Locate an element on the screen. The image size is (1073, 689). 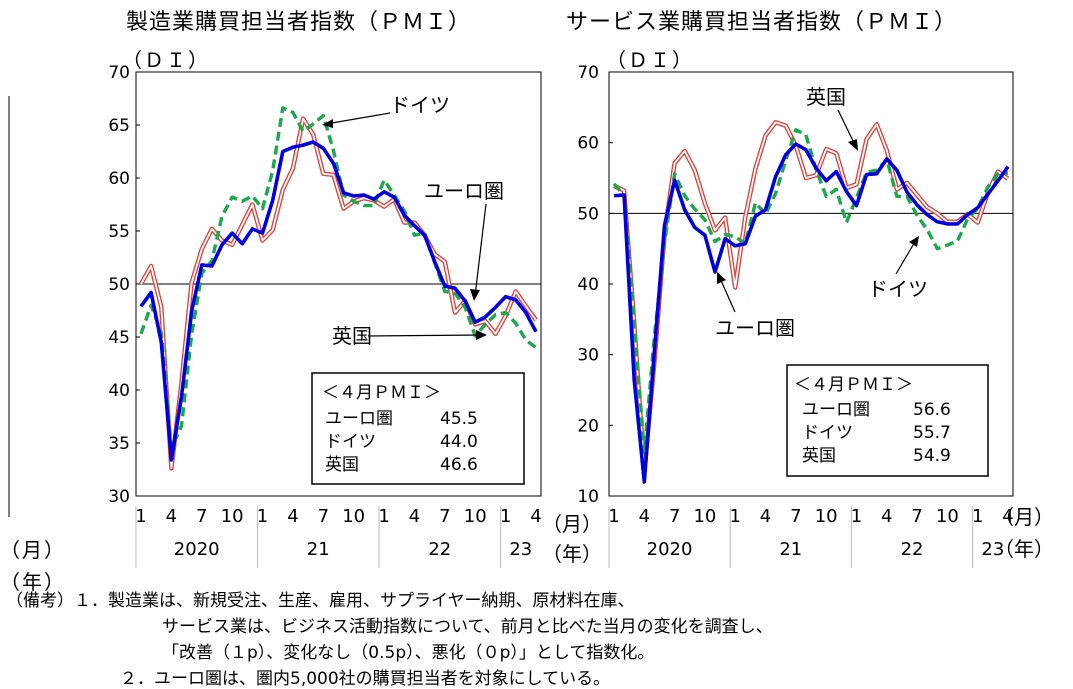
chart1-legend-value-2: 46.6 is located at coordinates (459, 465).